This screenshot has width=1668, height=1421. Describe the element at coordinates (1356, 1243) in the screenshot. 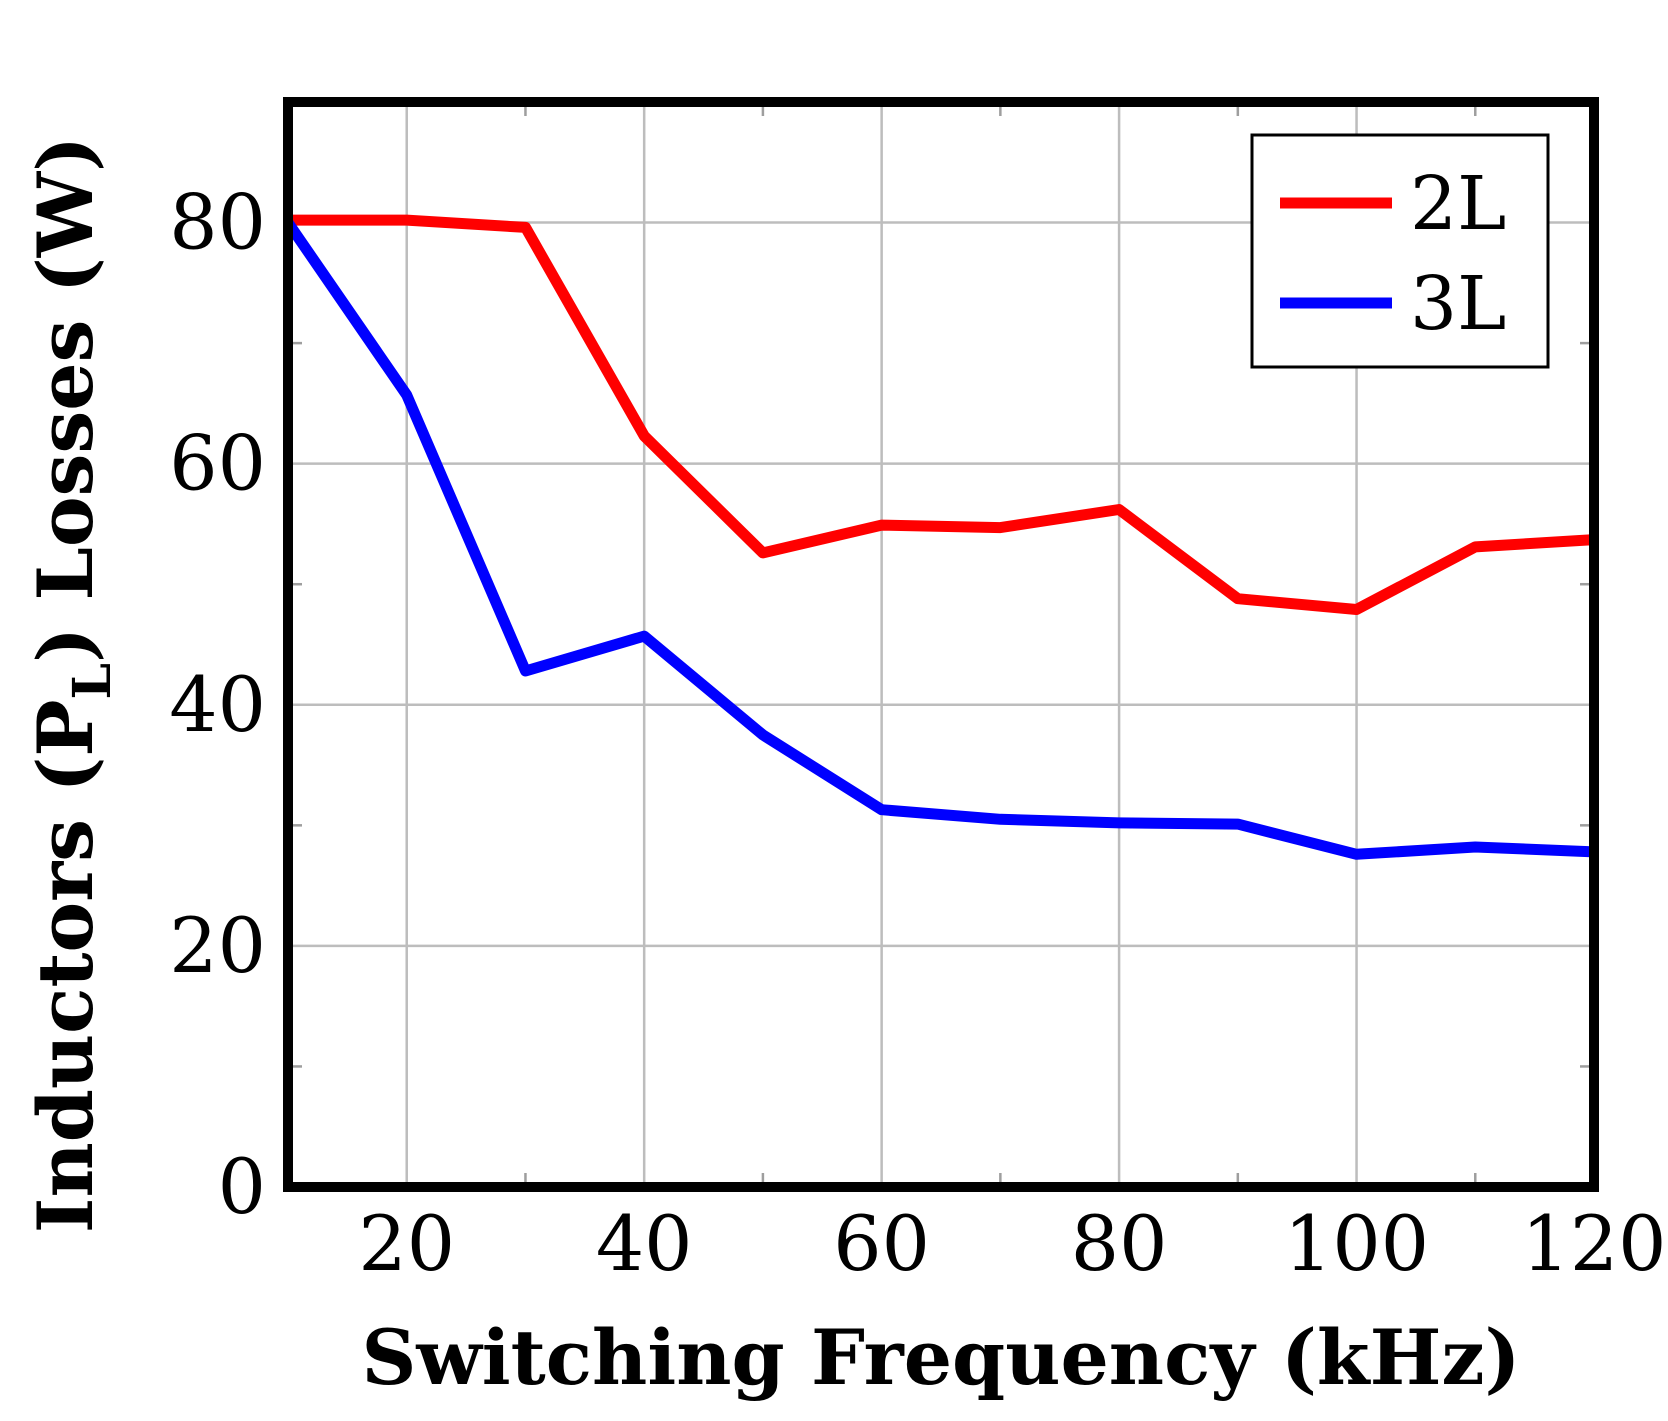

I see `x-tick-label-100: 100` at that location.